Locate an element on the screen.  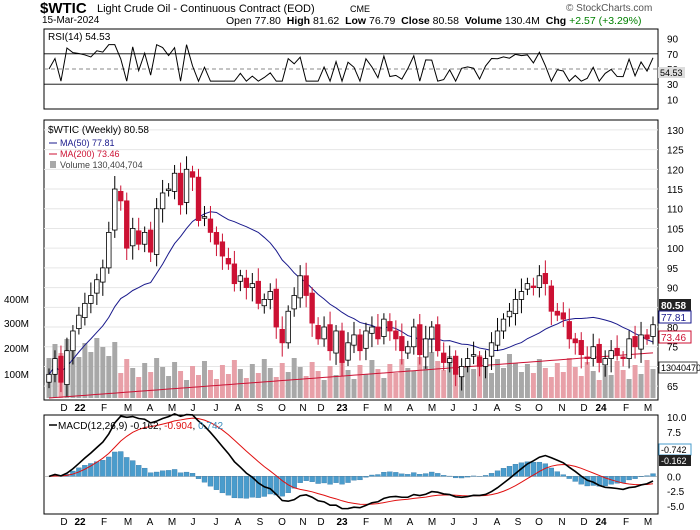
close-tag is located at coordinates (675, 305).